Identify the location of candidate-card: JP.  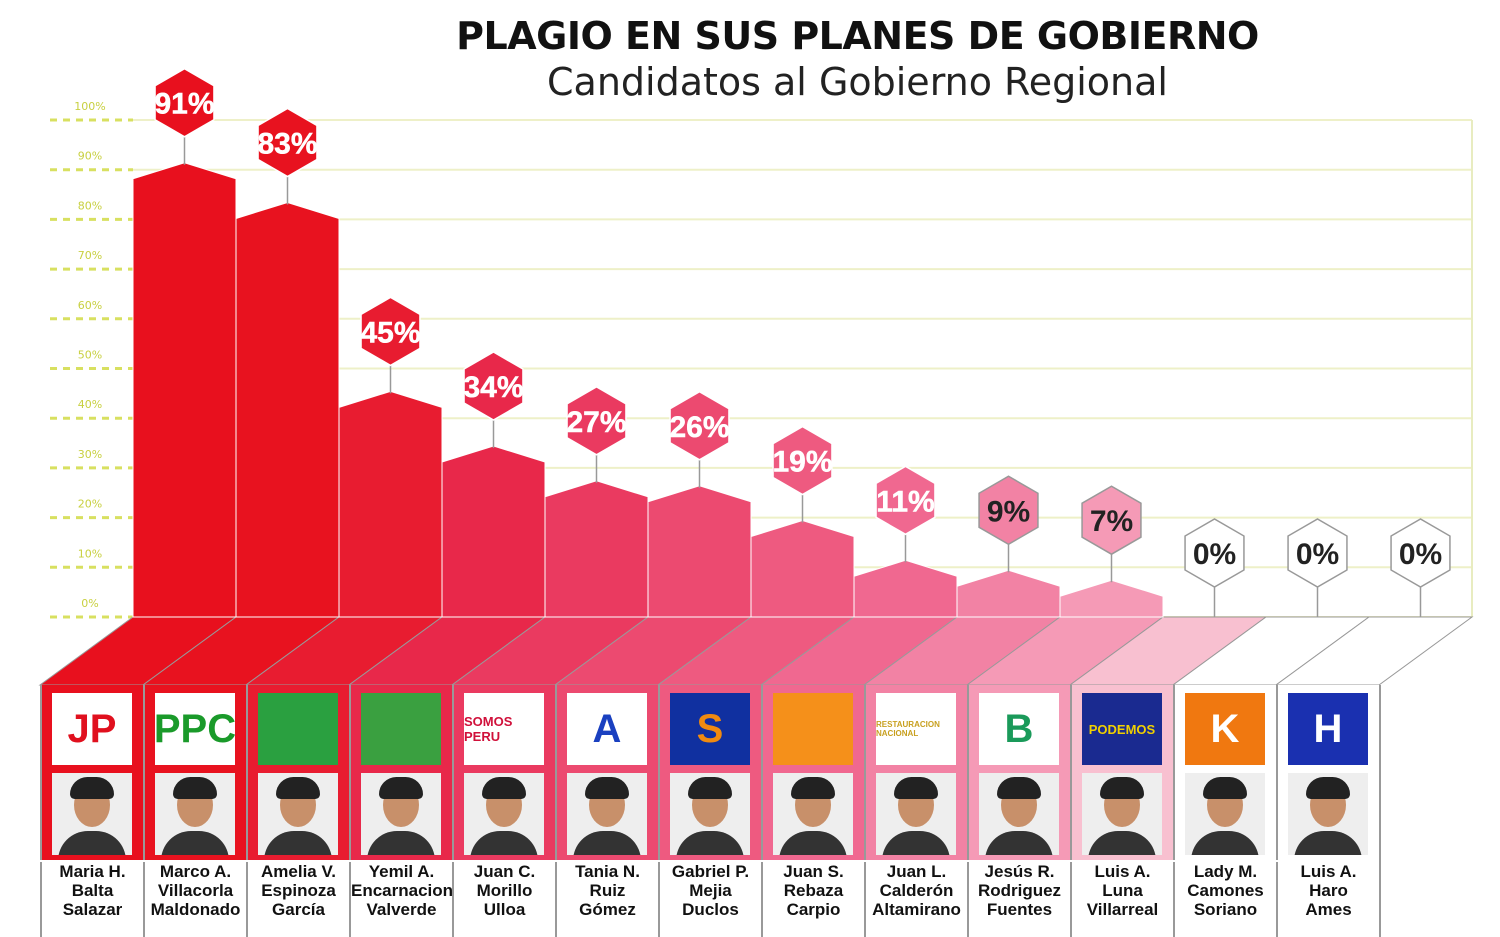
(91, 772).